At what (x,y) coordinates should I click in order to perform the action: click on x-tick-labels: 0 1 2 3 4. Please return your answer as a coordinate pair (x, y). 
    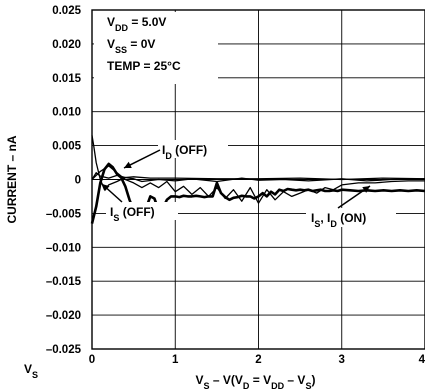
    Looking at the image, I should click on (257, 360).